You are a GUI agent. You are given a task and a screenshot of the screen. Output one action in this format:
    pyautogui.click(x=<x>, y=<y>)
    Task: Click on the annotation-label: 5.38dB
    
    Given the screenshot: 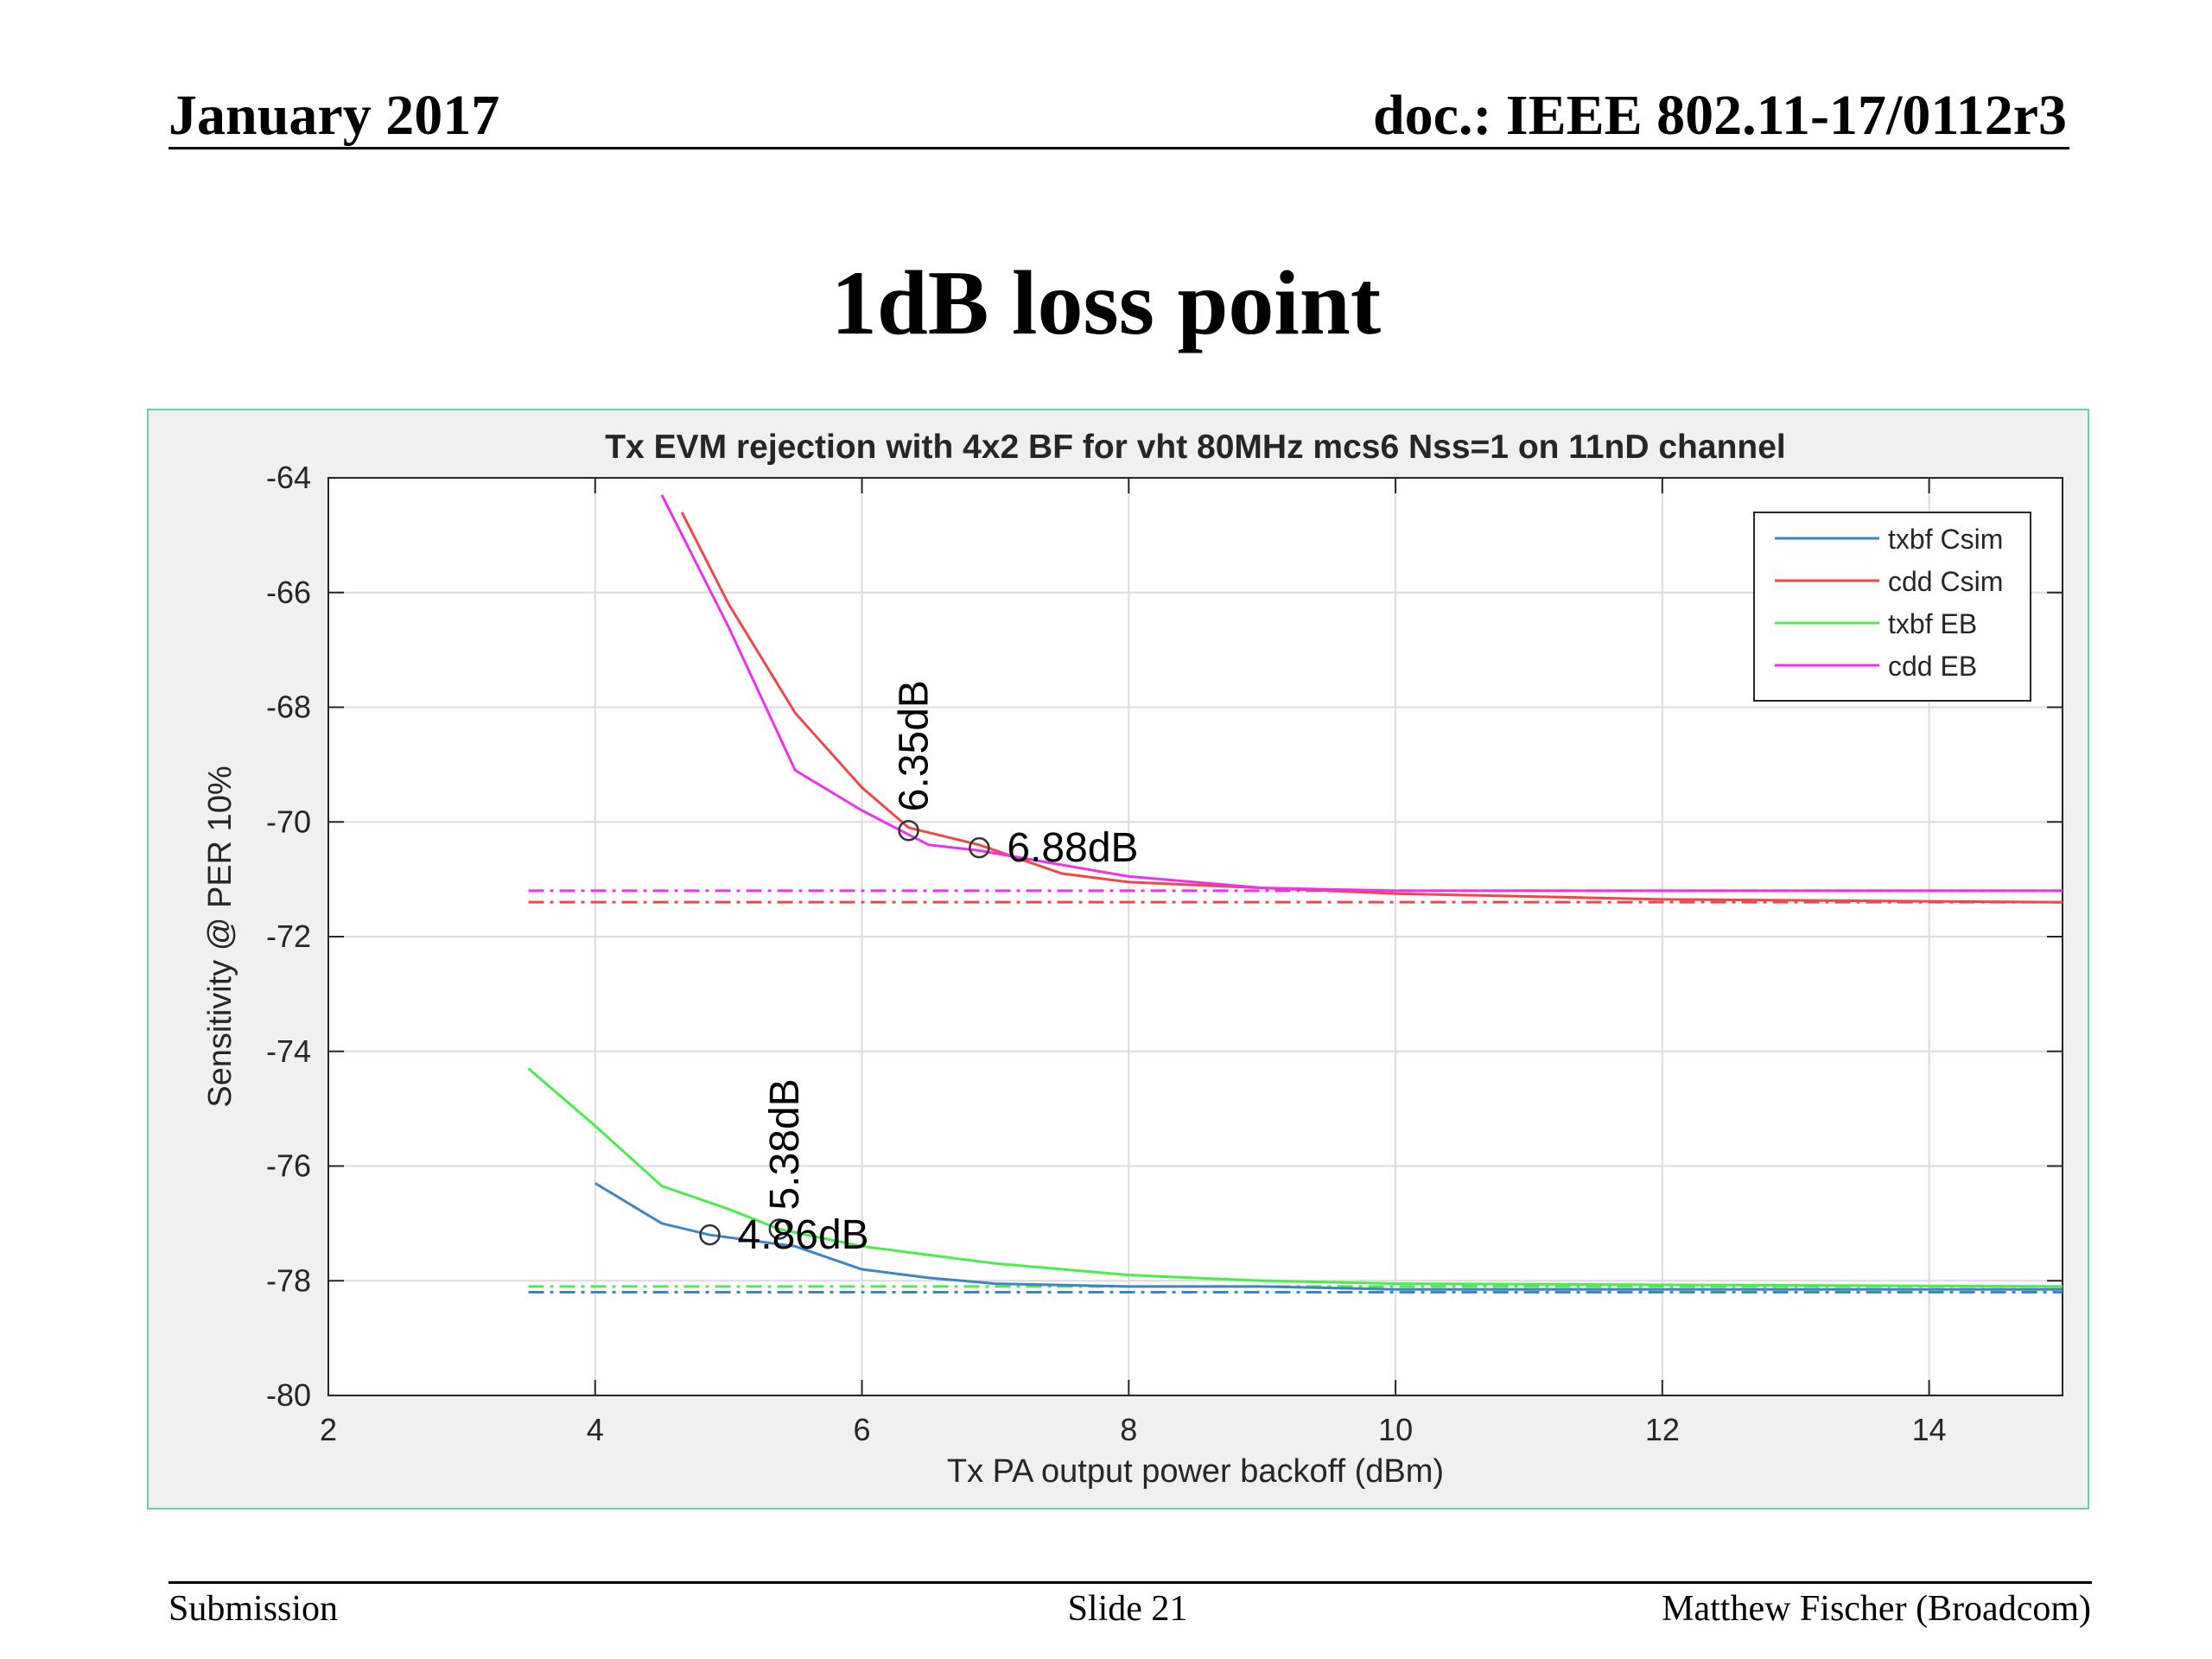 What is the action you would take?
    pyautogui.click(x=785, y=1144)
    